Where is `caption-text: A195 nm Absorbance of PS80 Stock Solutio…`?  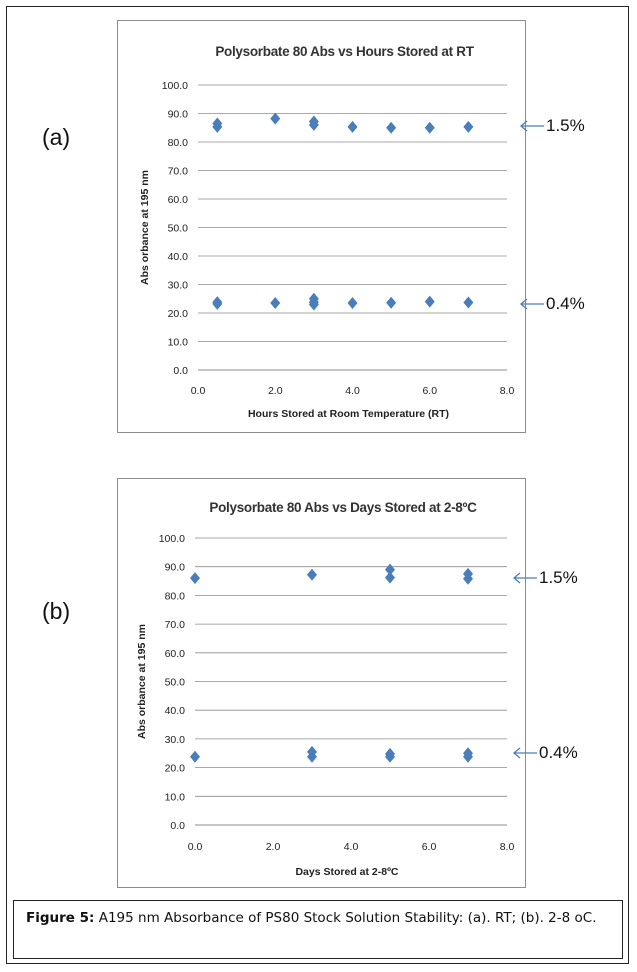 caption-text: A195 nm Absorbance of PS80 Stock Solutio… is located at coordinates (345, 918).